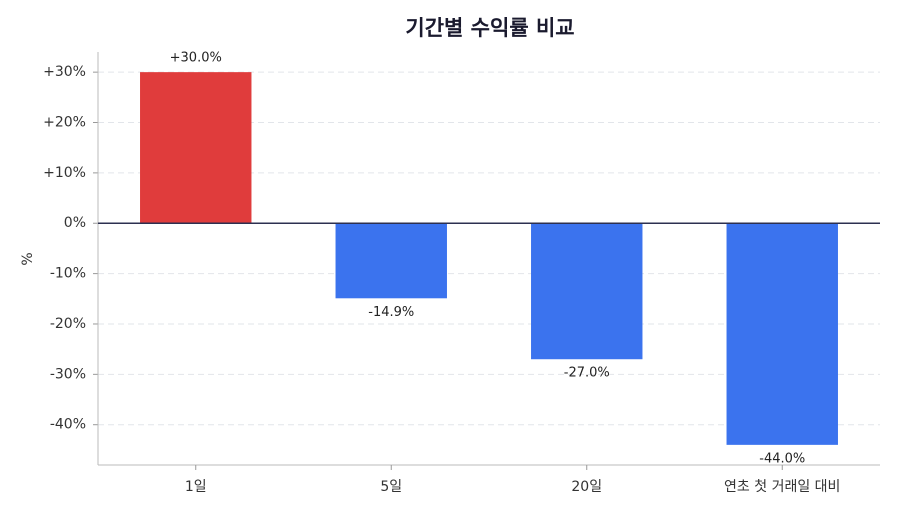 The image size is (900, 514). What do you see at coordinates (68, 374) in the screenshot?
I see `y-tick-label: -30%` at bounding box center [68, 374].